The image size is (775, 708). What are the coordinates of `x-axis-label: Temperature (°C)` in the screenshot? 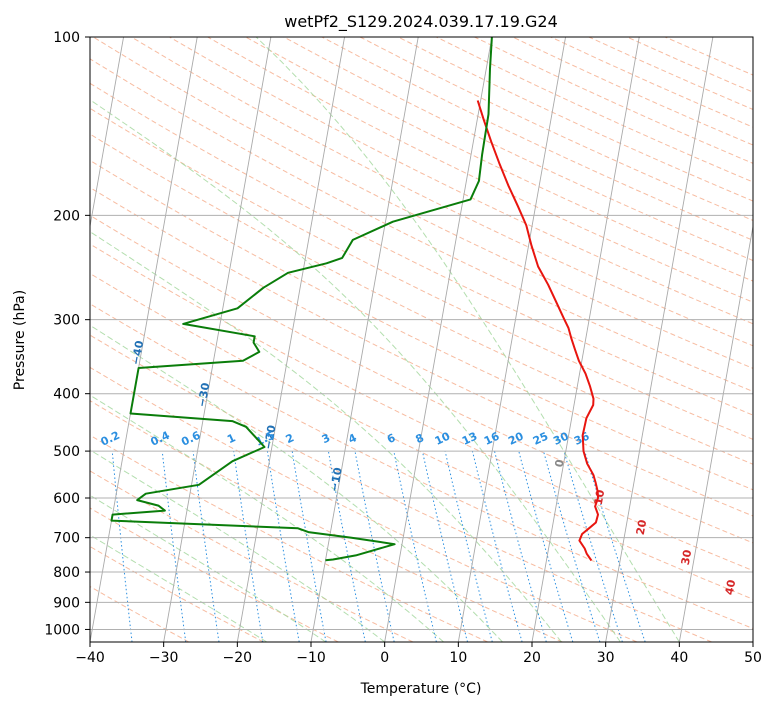 It's located at (421, 689).